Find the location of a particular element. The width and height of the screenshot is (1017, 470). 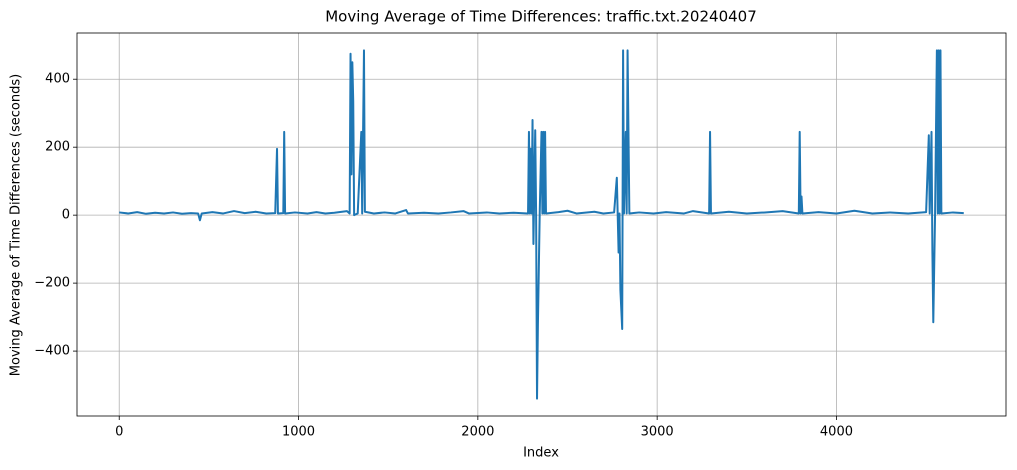

y-tick-label: −400 is located at coordinates (52, 351).